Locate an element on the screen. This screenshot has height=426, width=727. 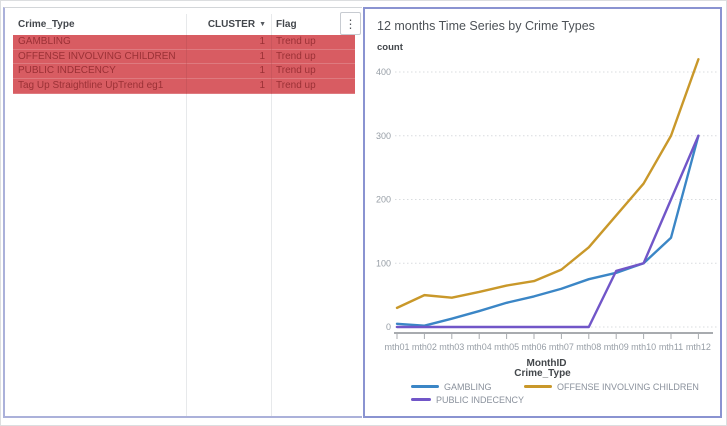
legend-item-gambling: GAMBLING is located at coordinates (467, 386).